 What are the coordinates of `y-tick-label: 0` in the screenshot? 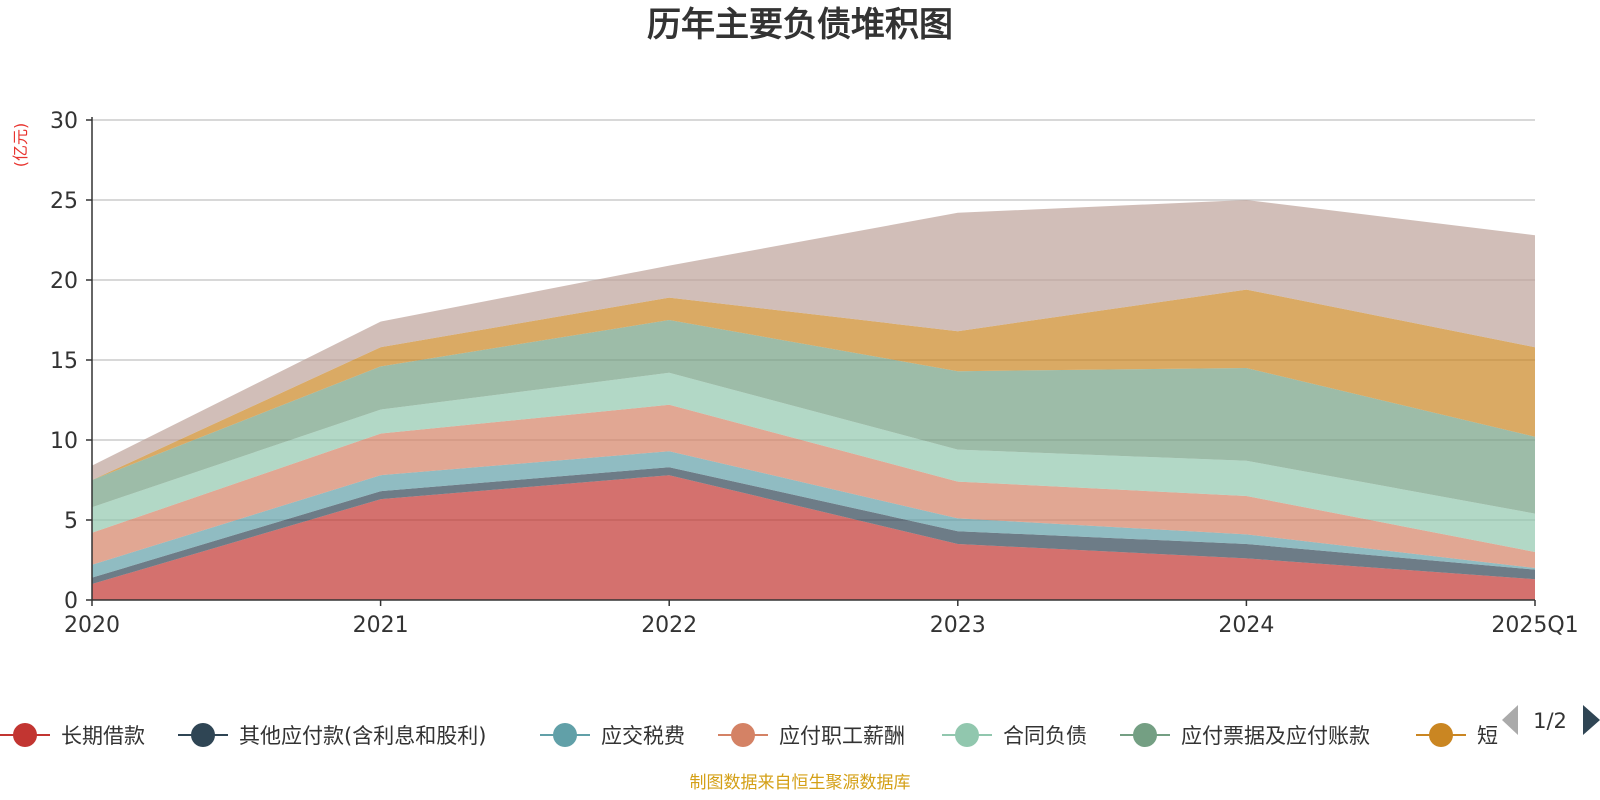 It's located at (71, 601).